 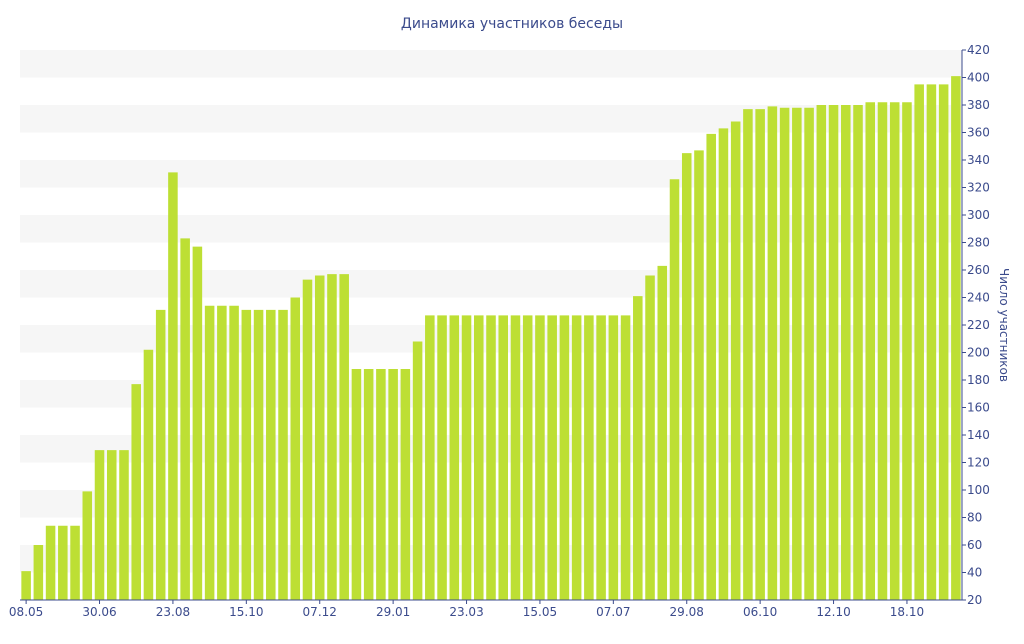 I want to click on x-tick-label: 18.10, so click(x=907, y=612).